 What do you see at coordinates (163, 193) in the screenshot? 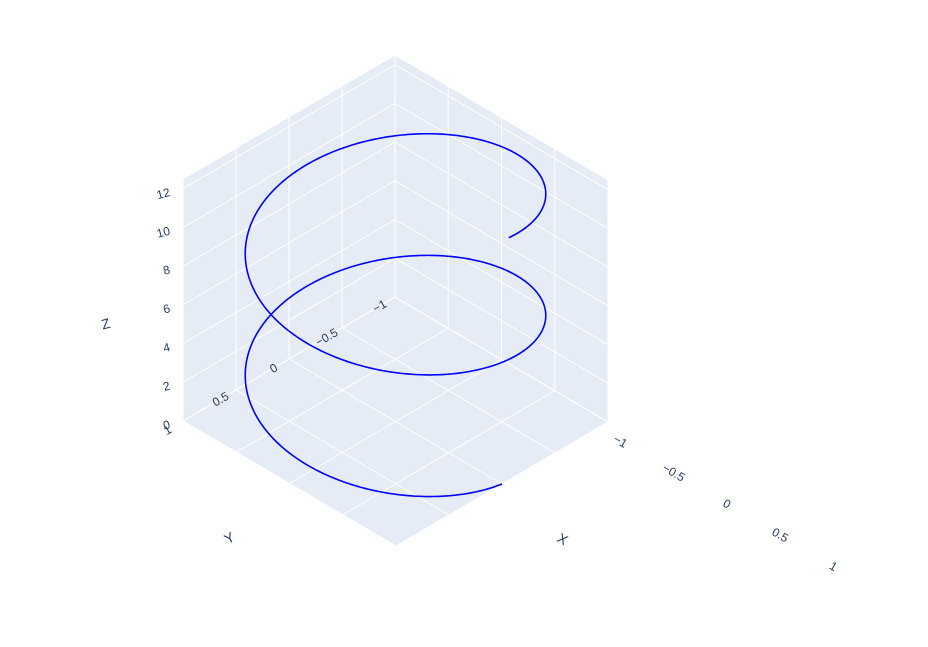
I see `z-tick-label: 12` at bounding box center [163, 193].